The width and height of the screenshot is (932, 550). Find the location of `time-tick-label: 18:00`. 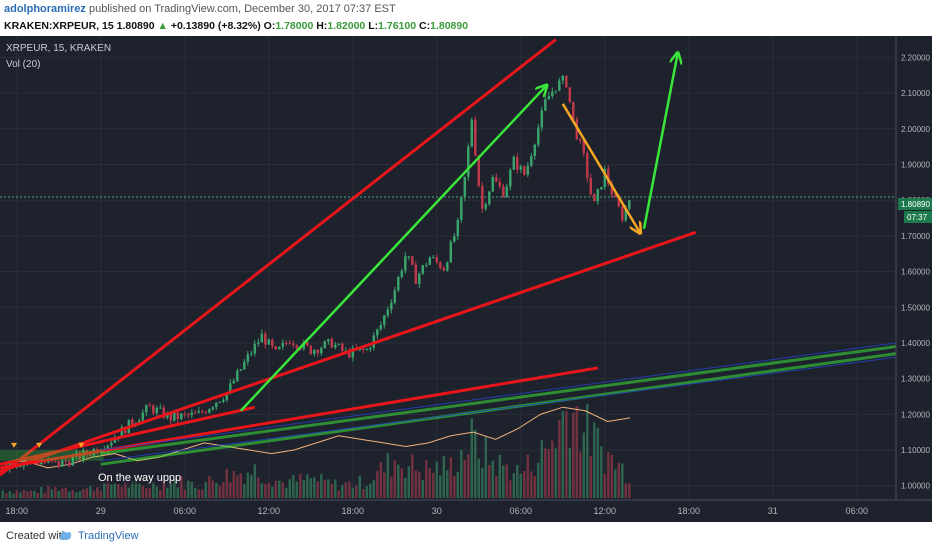

time-tick-label: 18:00 is located at coordinates (689, 511).